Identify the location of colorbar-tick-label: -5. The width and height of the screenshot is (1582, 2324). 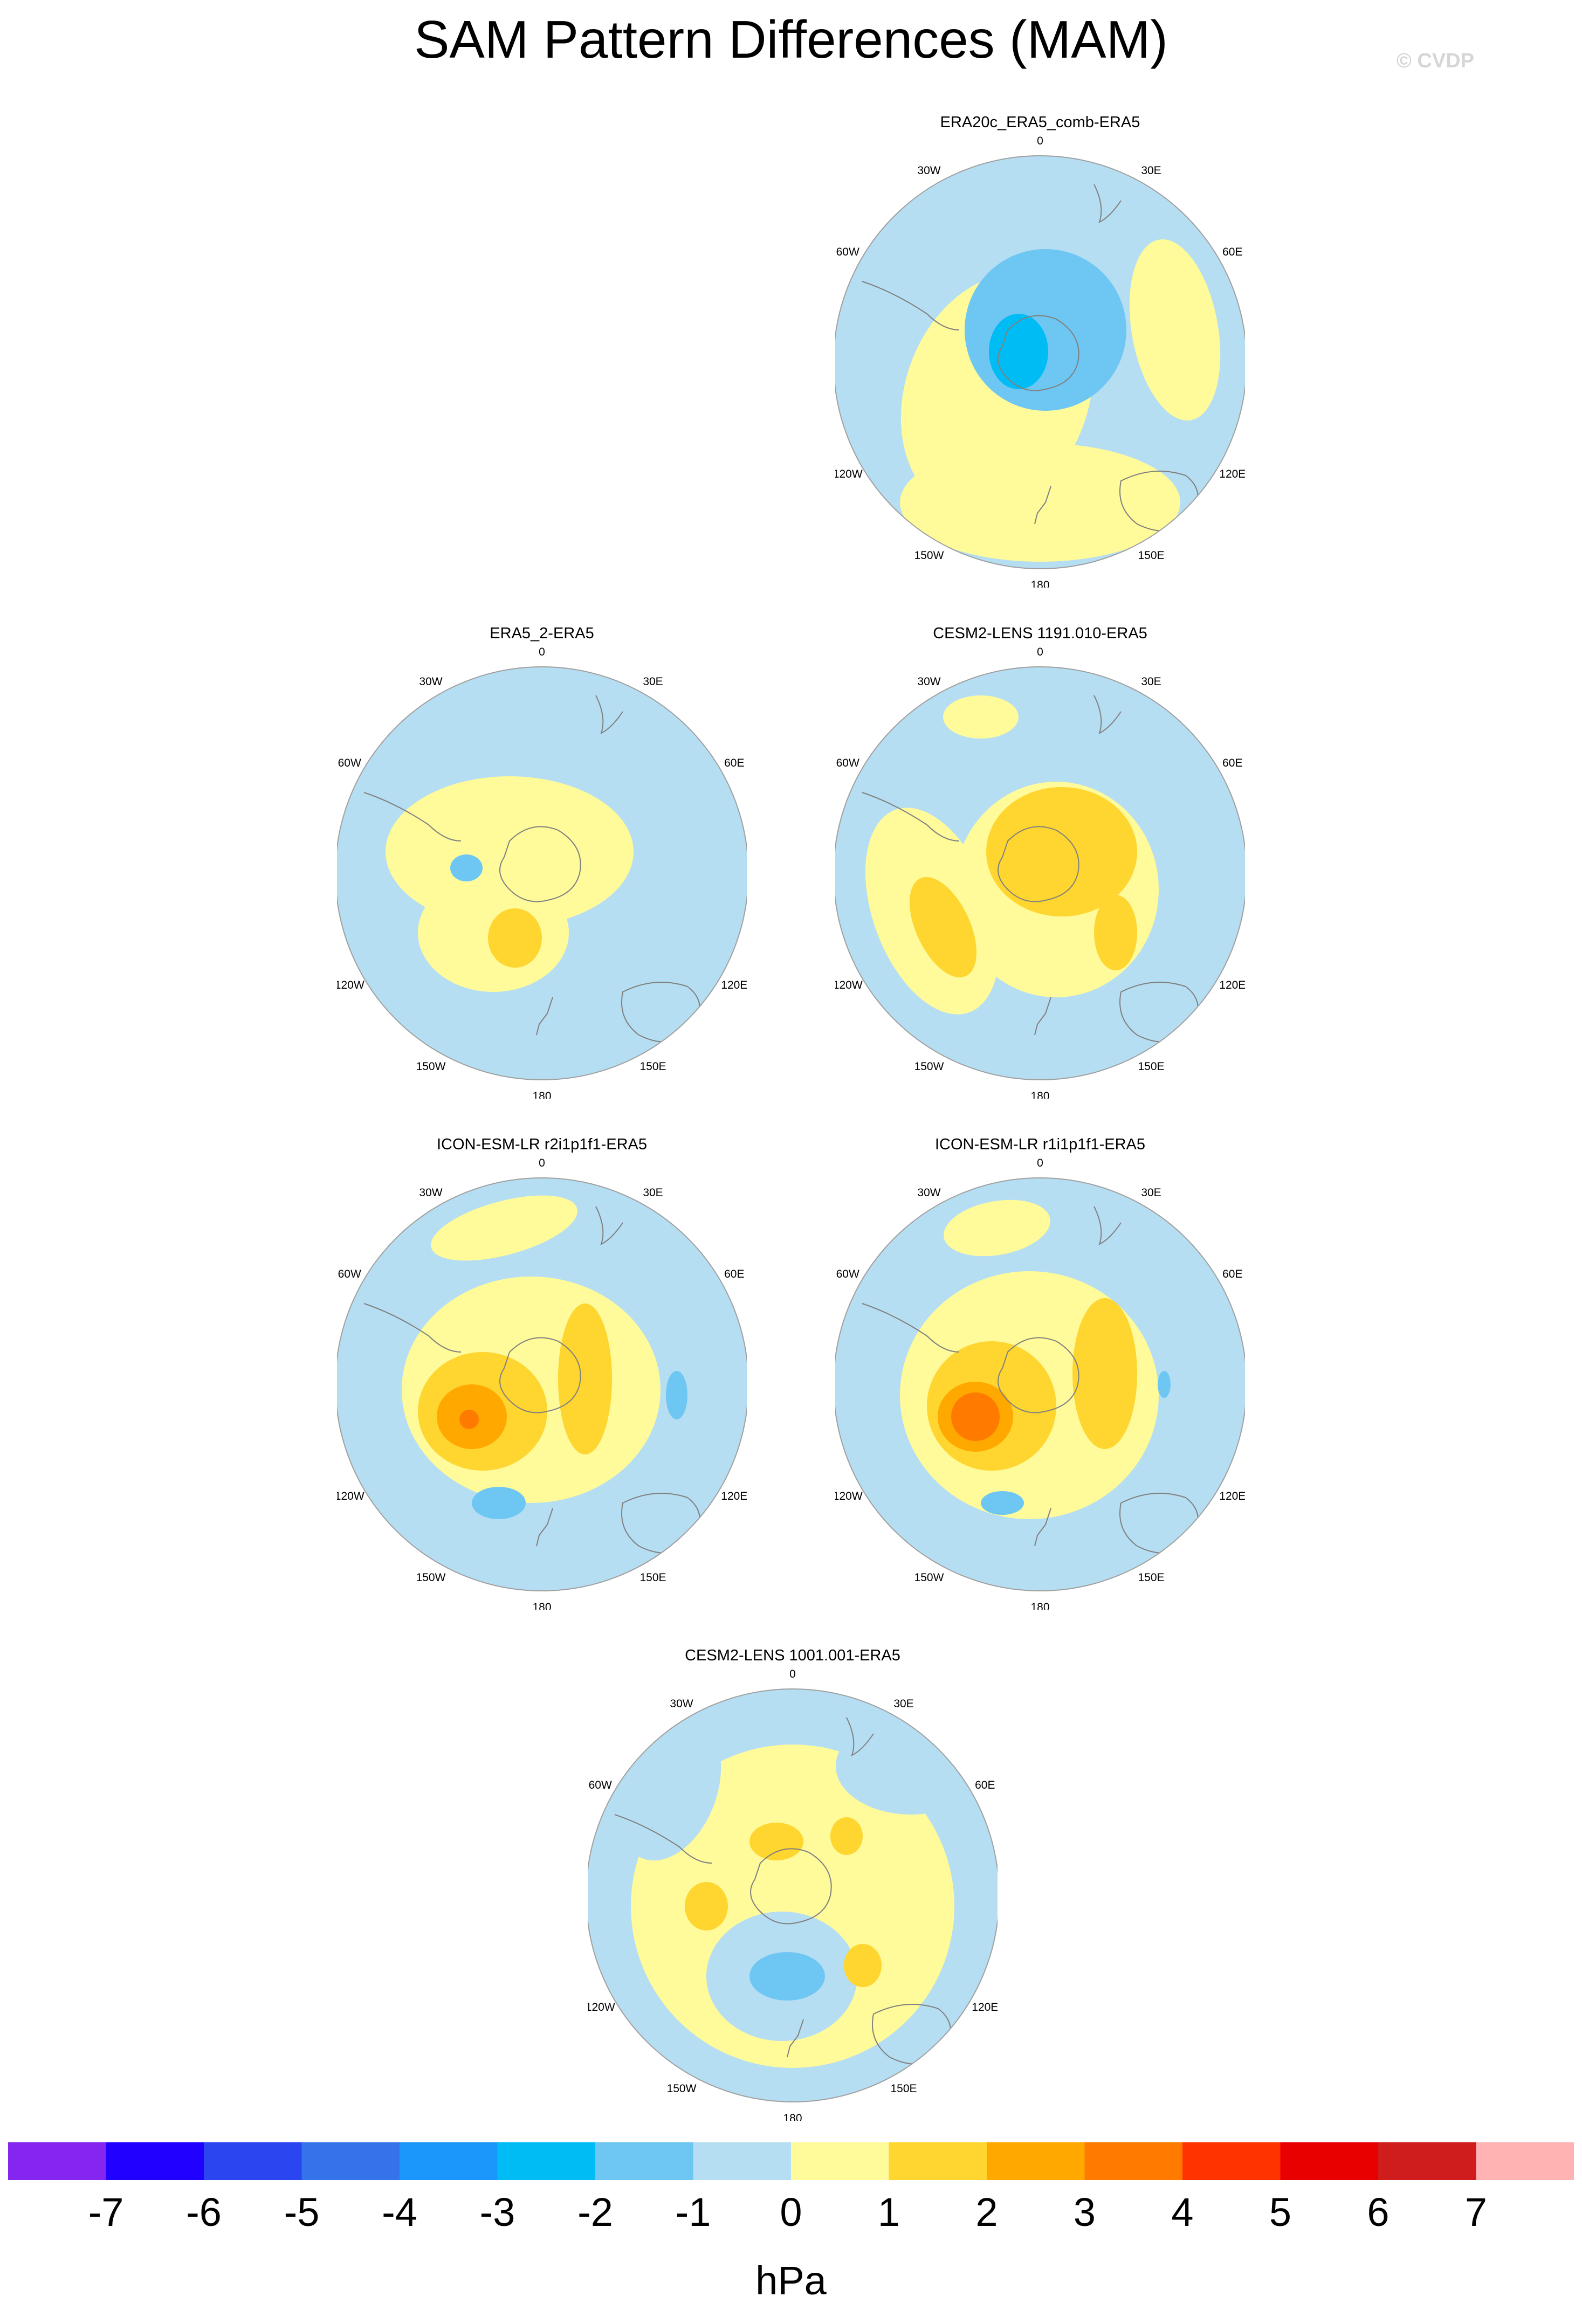
(302, 2212).